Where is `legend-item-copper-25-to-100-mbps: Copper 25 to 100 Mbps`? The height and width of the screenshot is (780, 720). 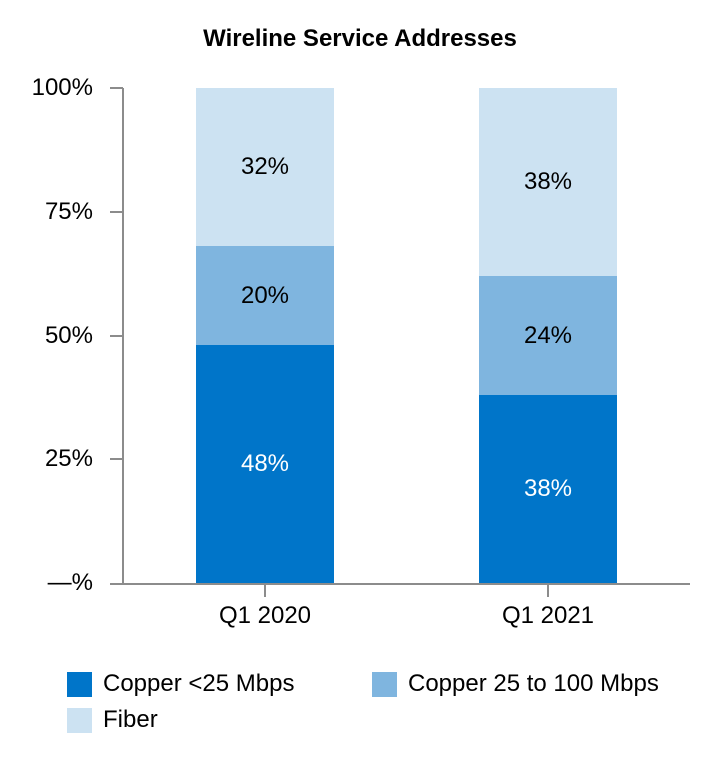
legend-item-copper-25-to-100-mbps: Copper 25 to 100 Mbps is located at coordinates (515, 684).